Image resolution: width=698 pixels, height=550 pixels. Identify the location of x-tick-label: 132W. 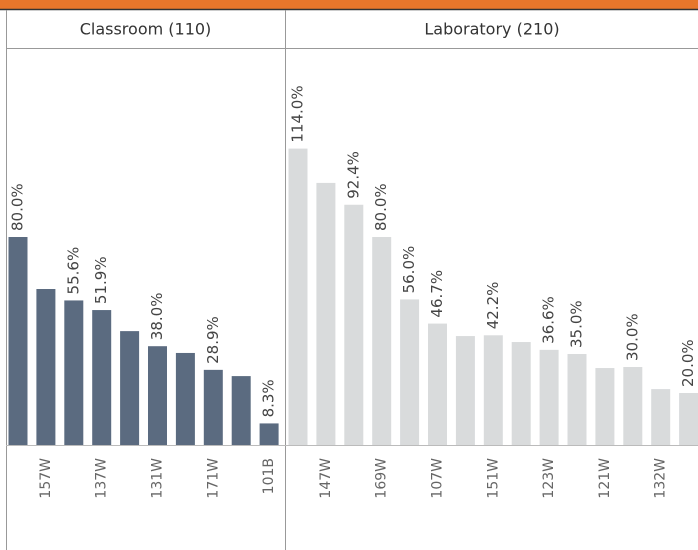
(661, 478).